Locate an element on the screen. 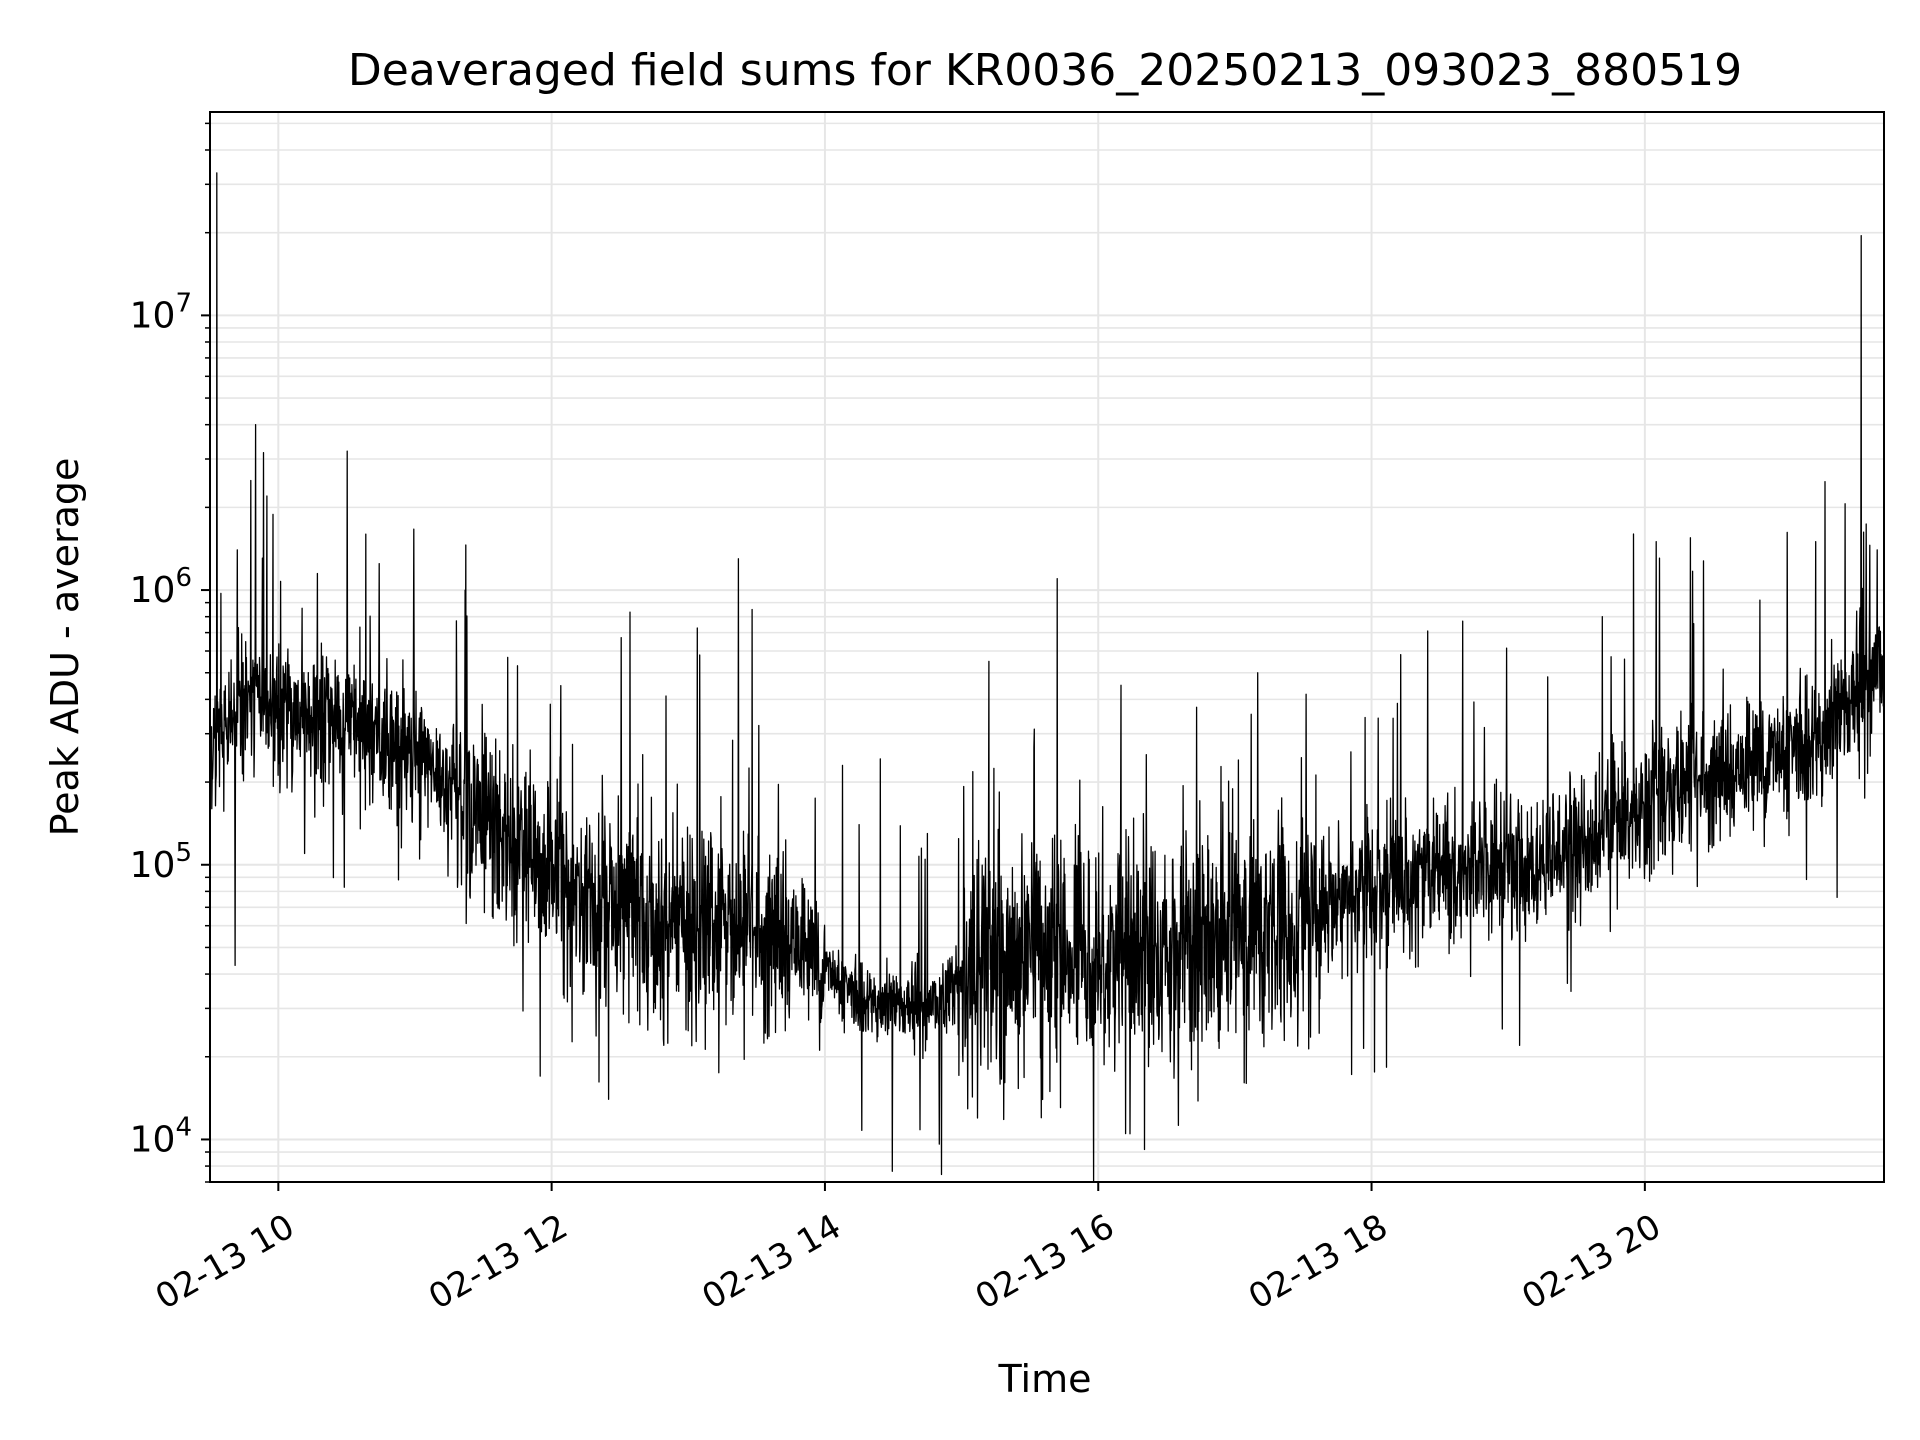 The width and height of the screenshot is (1920, 1440). x-tick-label: 02-13 14 is located at coordinates (771, 1262).